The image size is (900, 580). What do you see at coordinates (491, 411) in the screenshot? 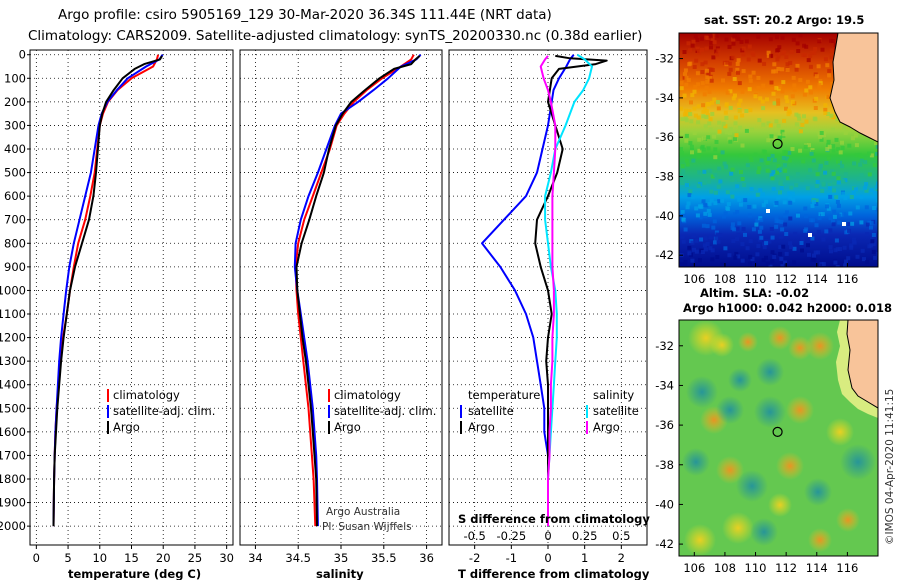
I see `legend-label-t-satellite: satellite` at bounding box center [491, 411].